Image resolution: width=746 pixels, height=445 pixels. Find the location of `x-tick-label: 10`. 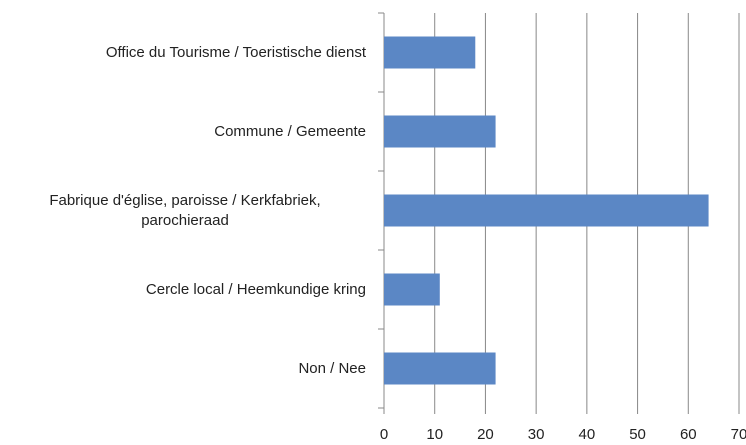

x-tick-label: 10 is located at coordinates (434, 434).